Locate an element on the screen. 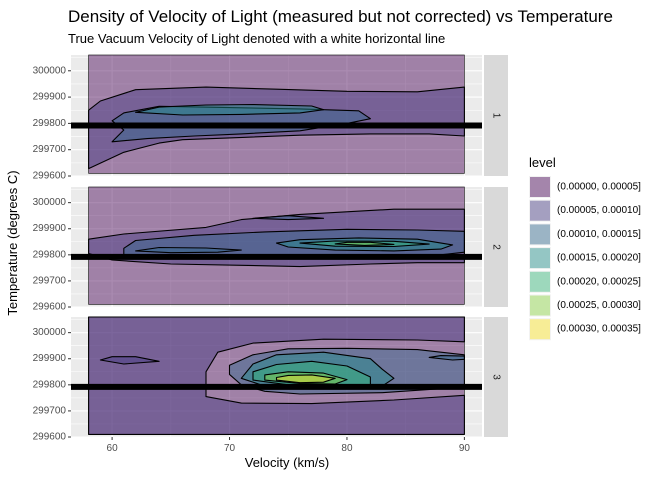  x-tick-label: 80 is located at coordinates (347, 448).